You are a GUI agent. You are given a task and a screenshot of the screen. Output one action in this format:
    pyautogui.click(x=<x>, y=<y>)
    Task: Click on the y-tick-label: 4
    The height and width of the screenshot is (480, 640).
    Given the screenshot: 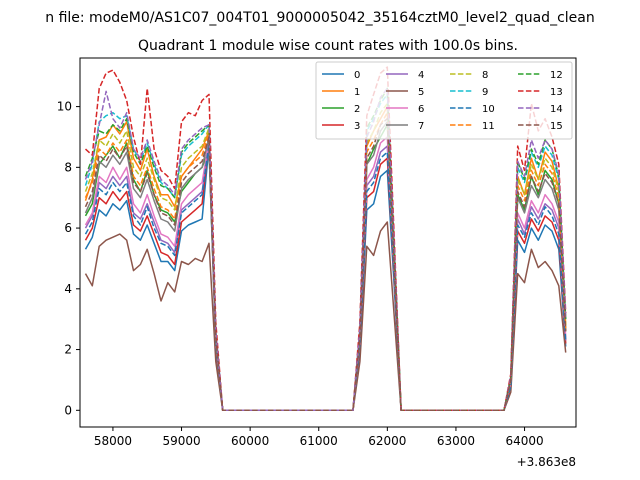 What is the action you would take?
    pyautogui.click(x=68, y=289)
    